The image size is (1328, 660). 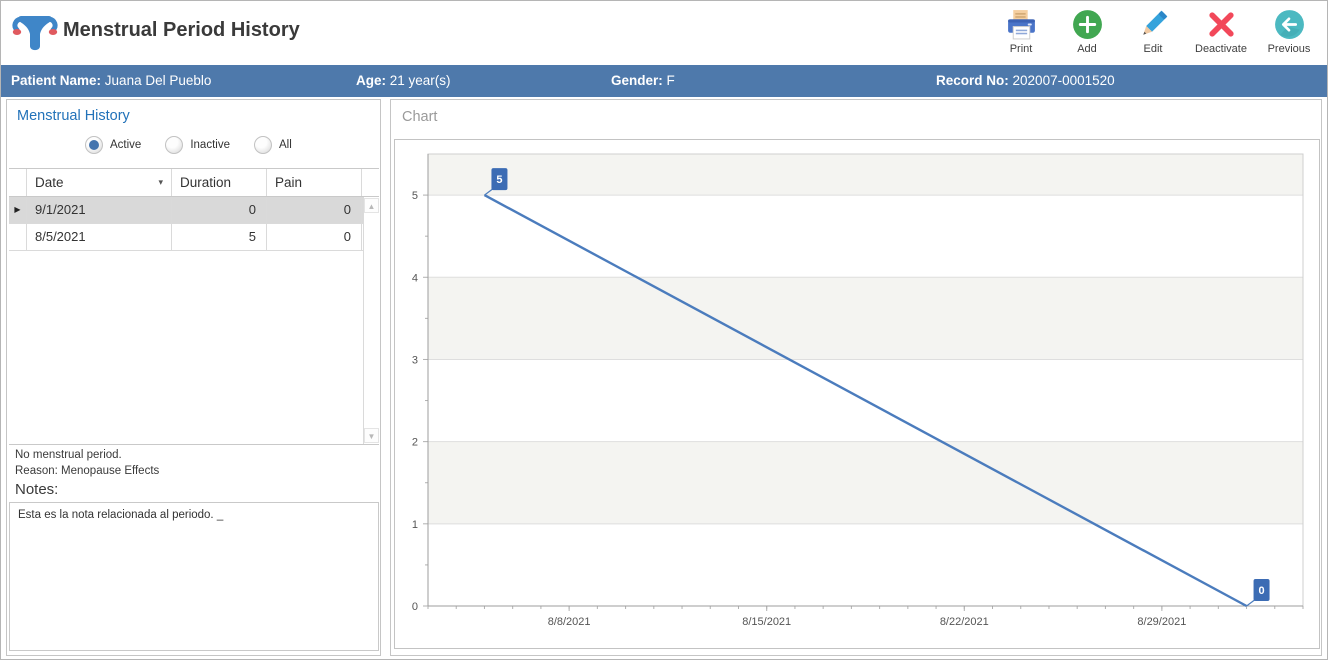 I want to click on add-label: Add, so click(x=1087, y=49).